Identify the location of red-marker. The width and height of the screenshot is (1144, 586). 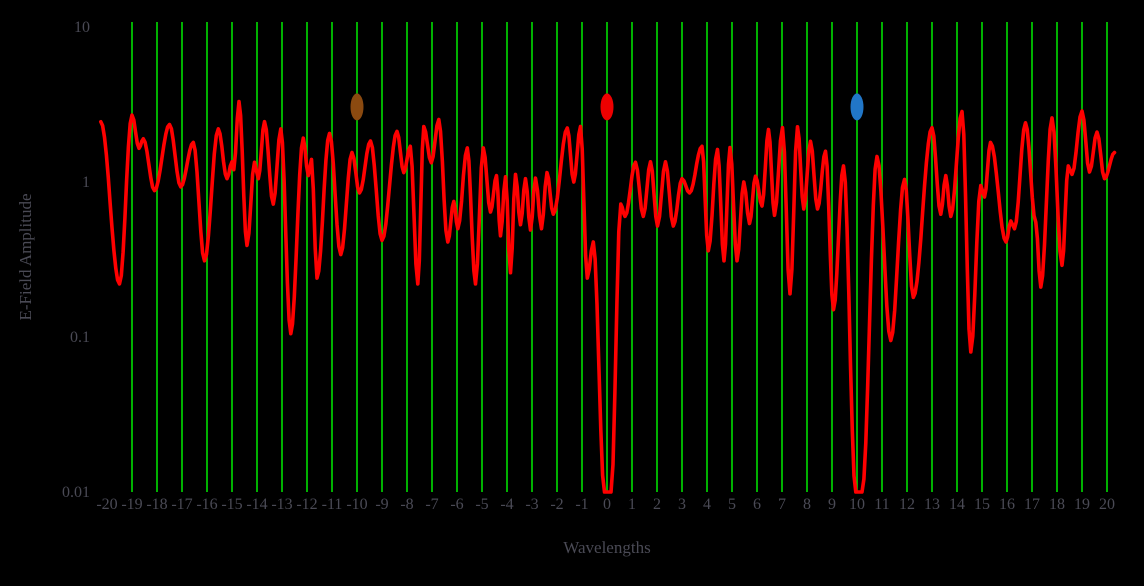
(607, 107).